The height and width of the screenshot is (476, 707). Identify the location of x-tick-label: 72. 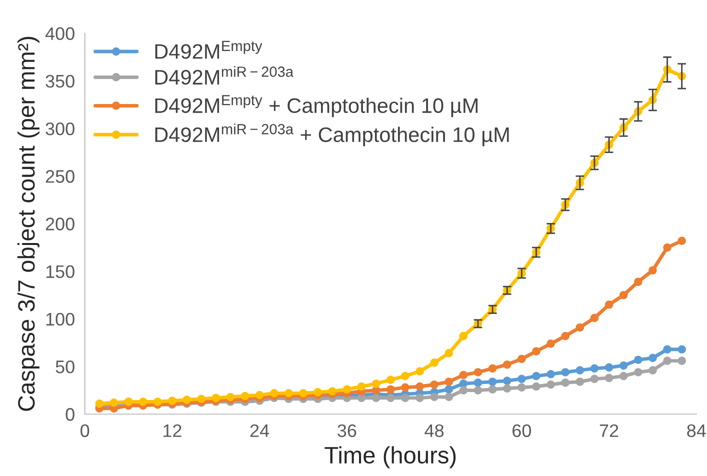
(609, 430).